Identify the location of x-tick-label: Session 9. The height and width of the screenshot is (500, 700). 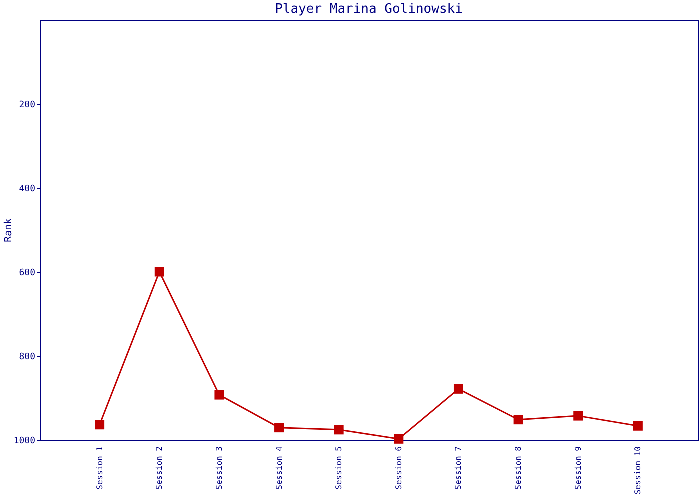
(578, 468).